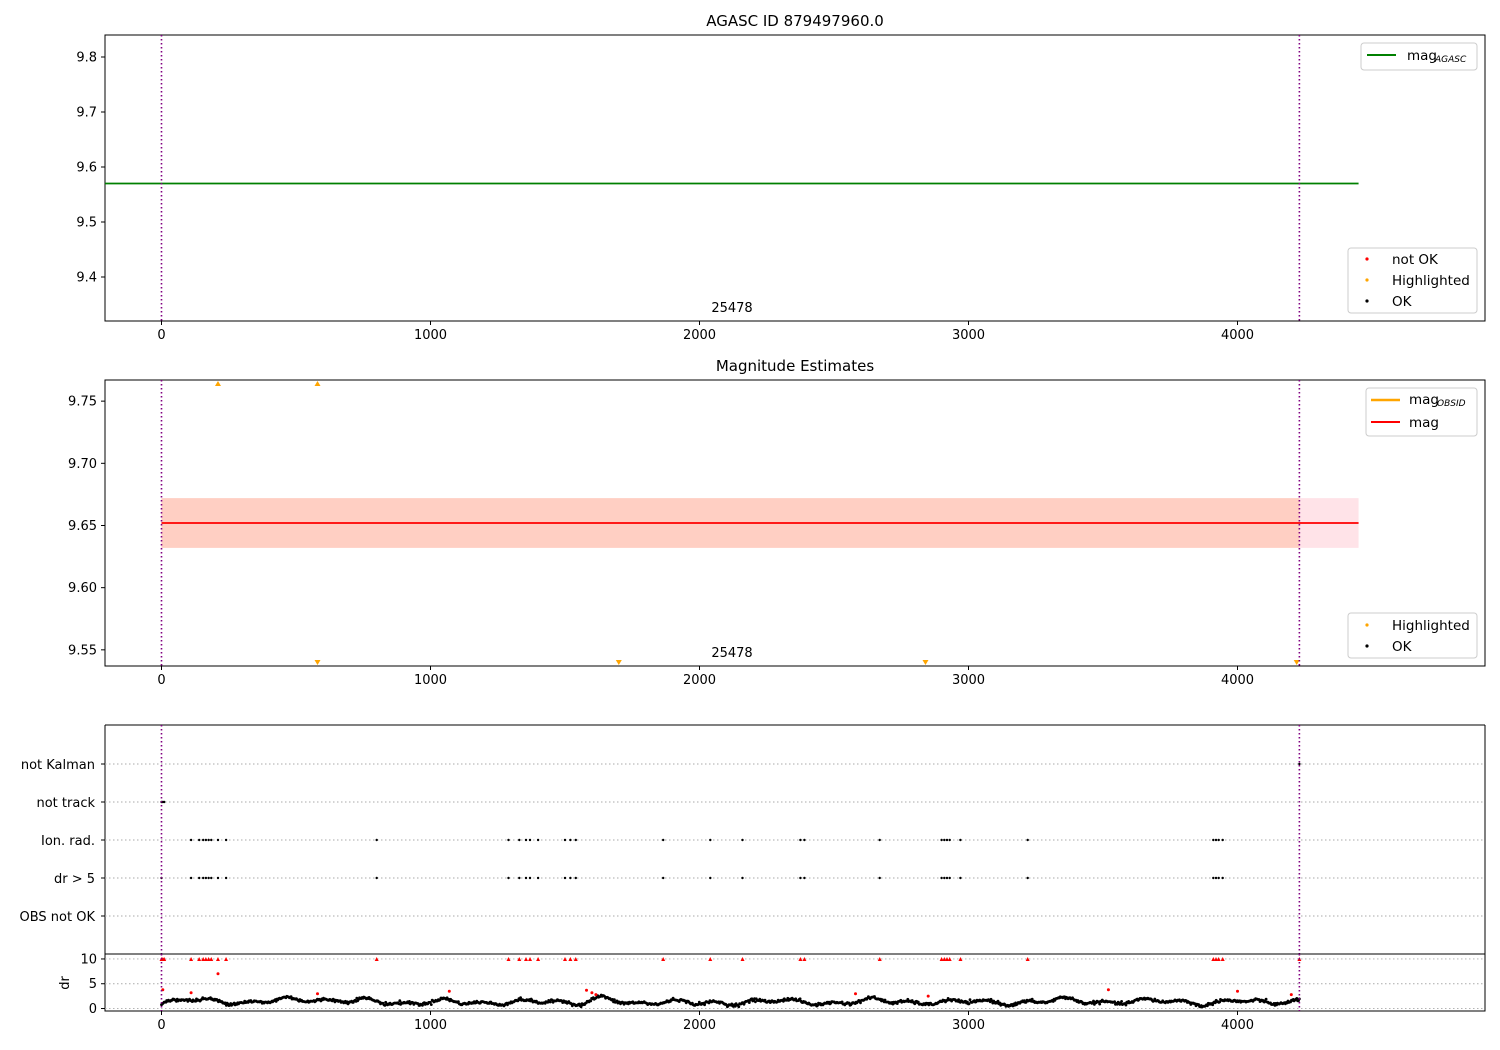 The height and width of the screenshot is (1050, 1500). I want to click on plot1-legend-top: mag AGASC, so click(1419, 56).